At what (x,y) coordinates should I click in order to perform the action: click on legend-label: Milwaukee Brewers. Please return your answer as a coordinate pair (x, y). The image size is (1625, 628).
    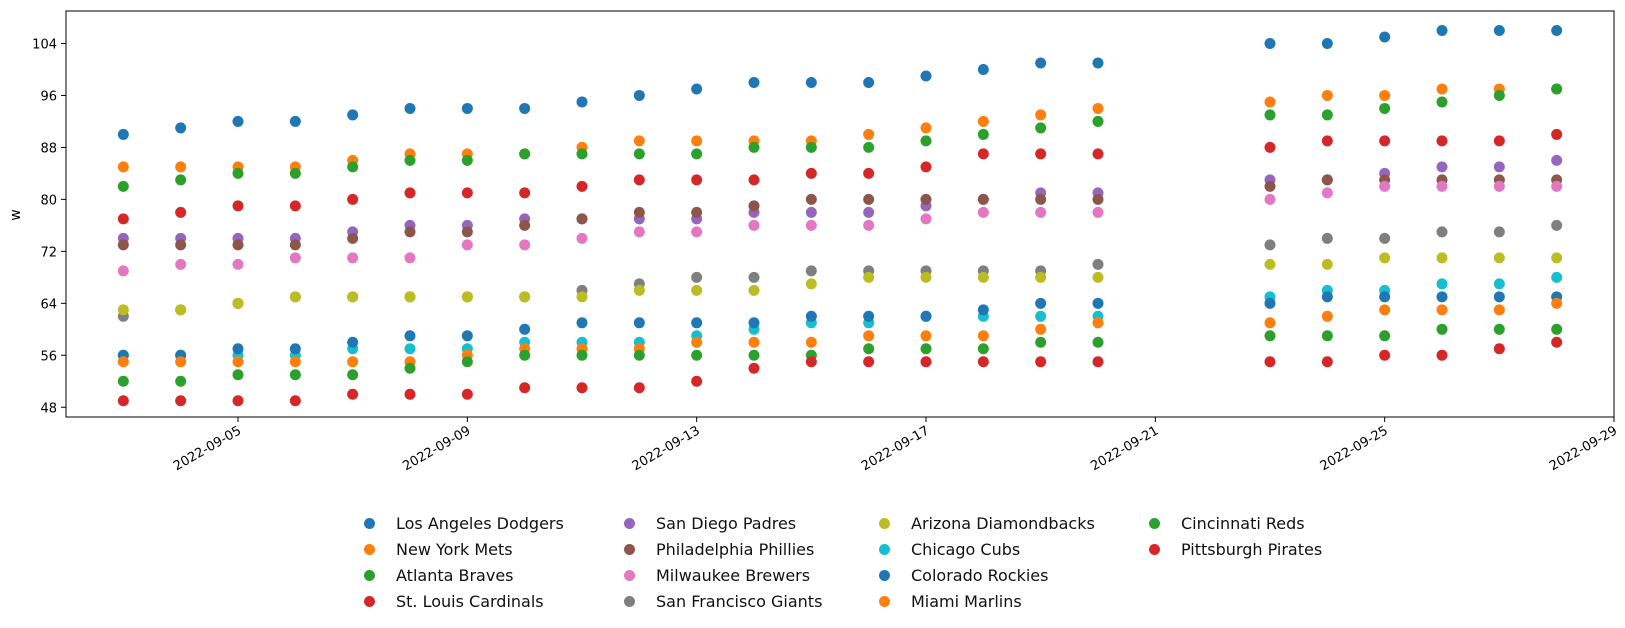
    Looking at the image, I should click on (733, 575).